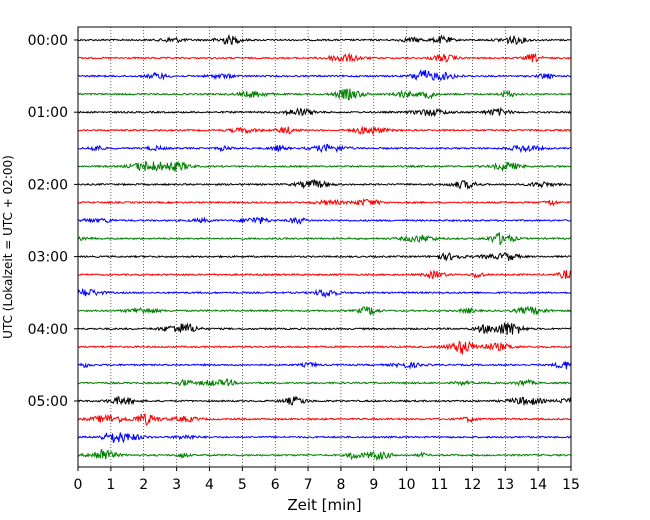 The height and width of the screenshot is (520, 650). What do you see at coordinates (407, 485) in the screenshot?
I see `x-tick-label: 10` at bounding box center [407, 485].